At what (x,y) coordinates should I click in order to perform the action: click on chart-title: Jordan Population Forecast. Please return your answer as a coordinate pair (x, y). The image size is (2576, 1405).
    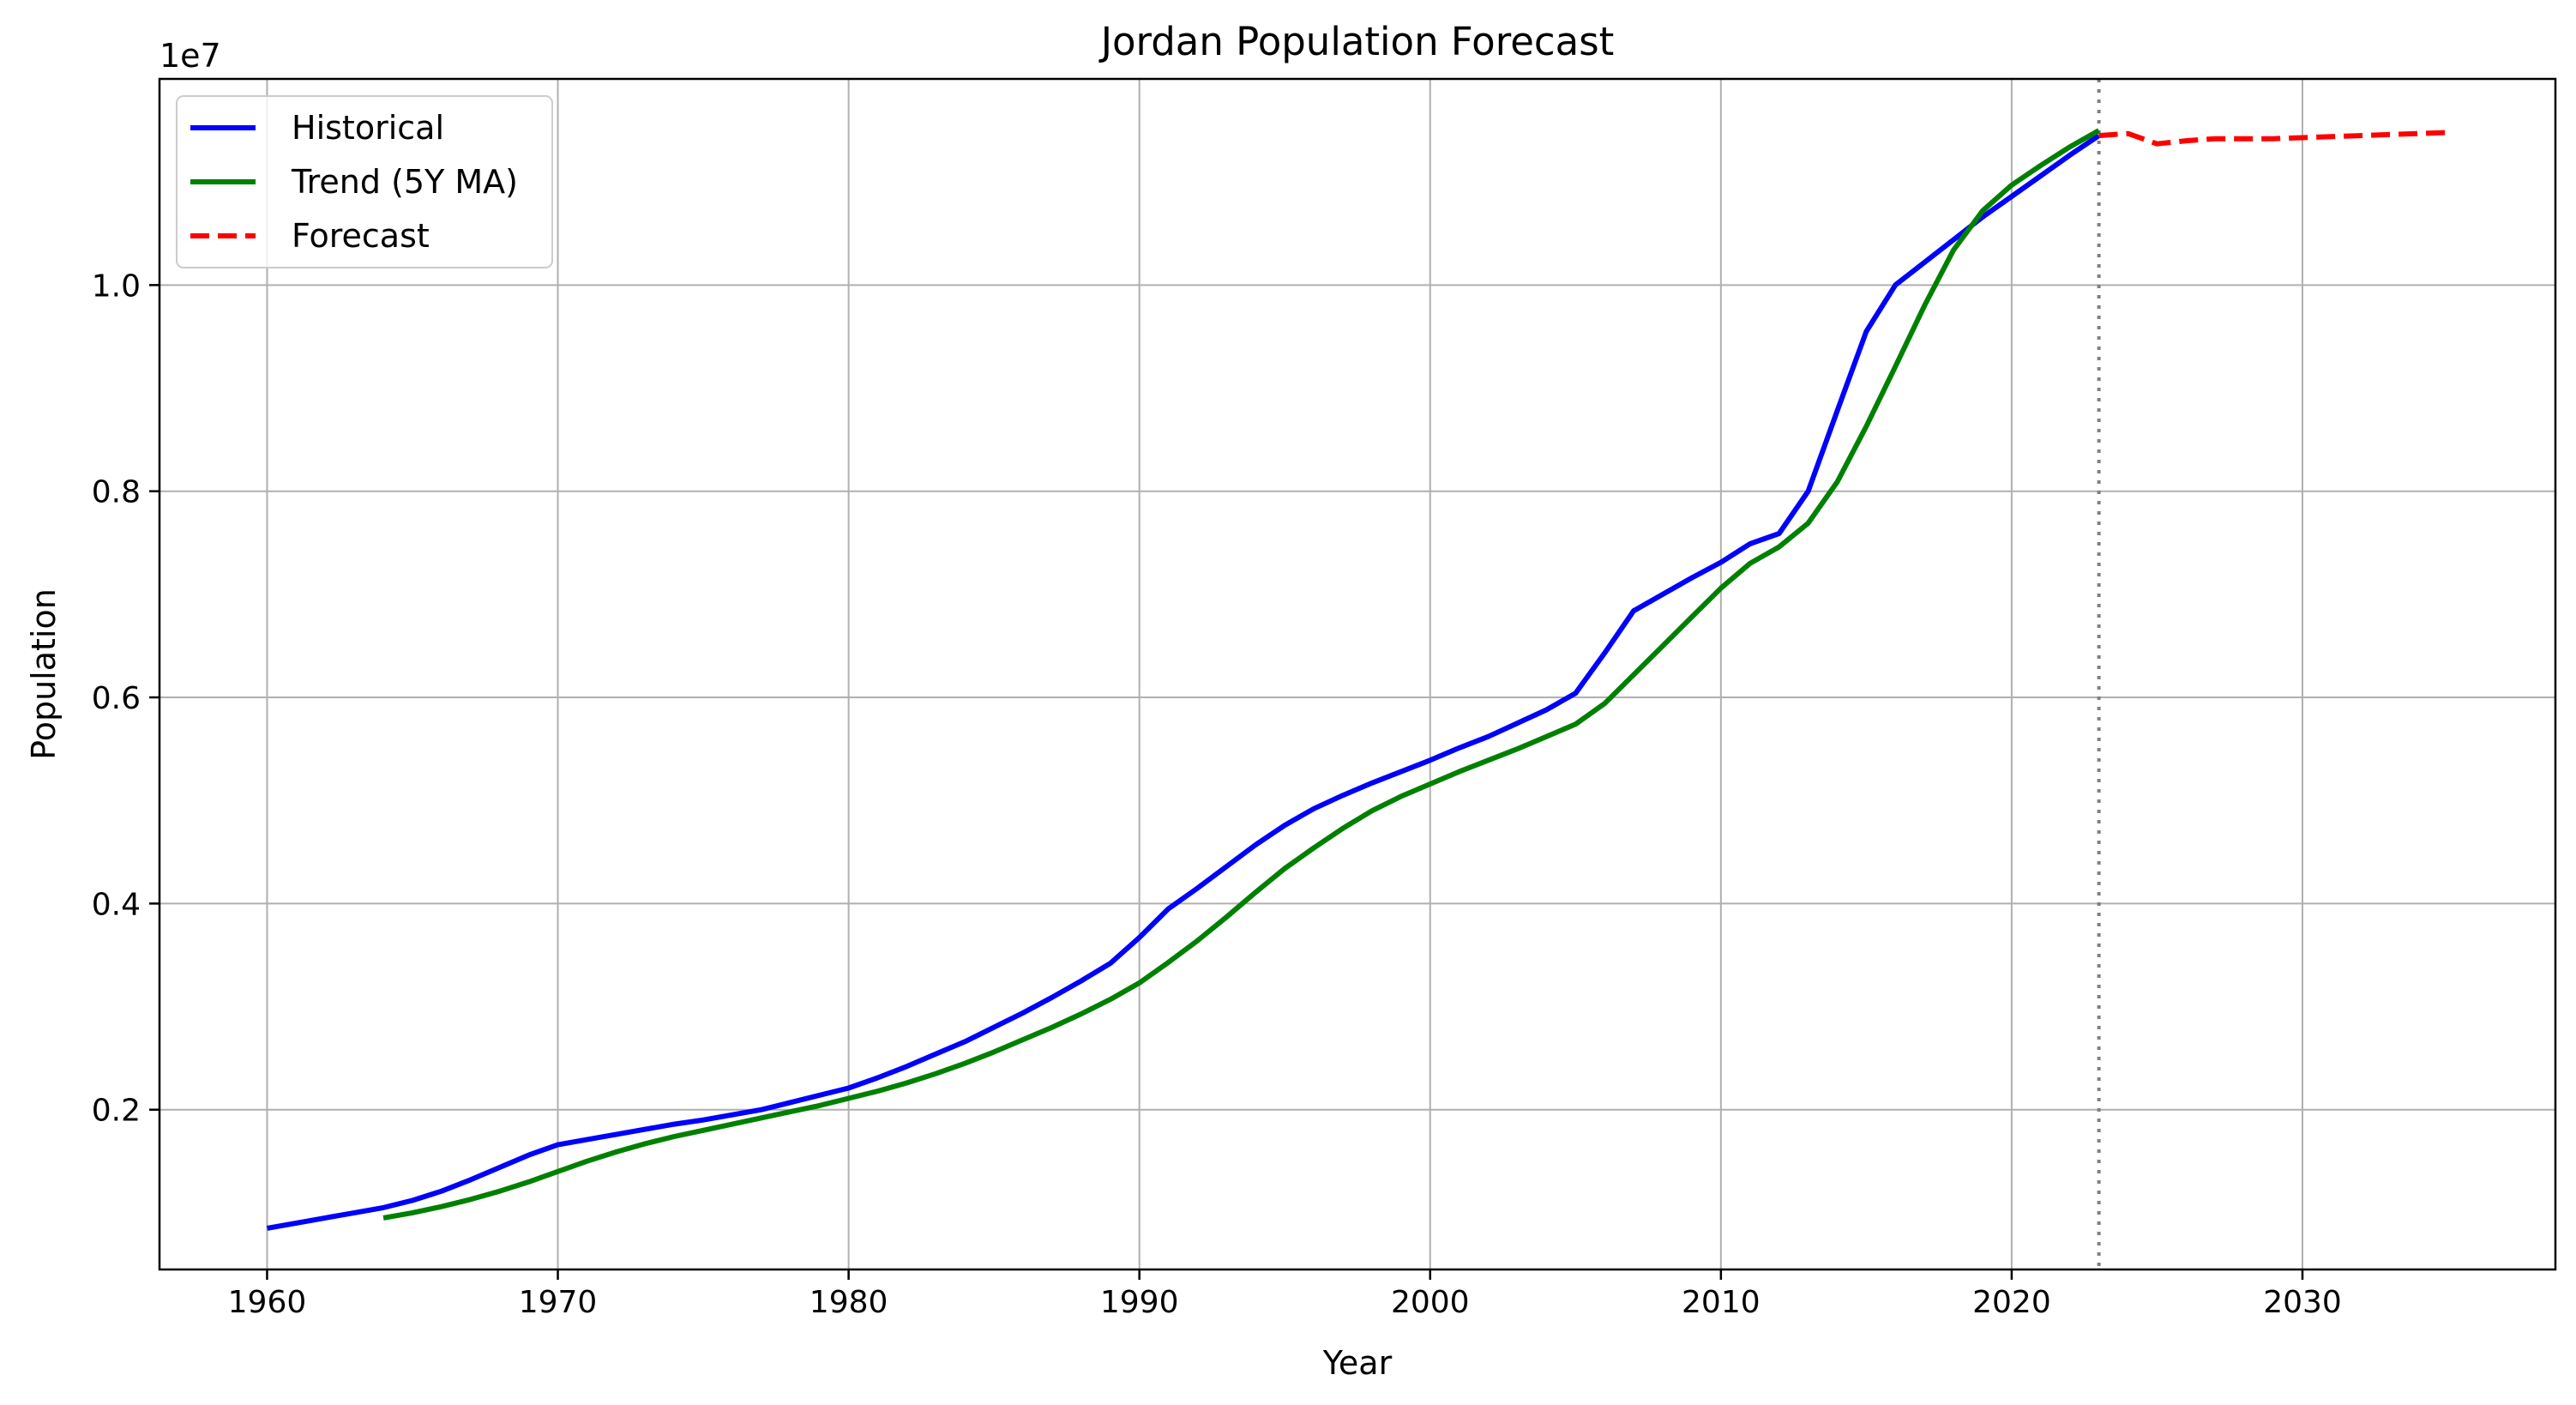
    Looking at the image, I should click on (1356, 41).